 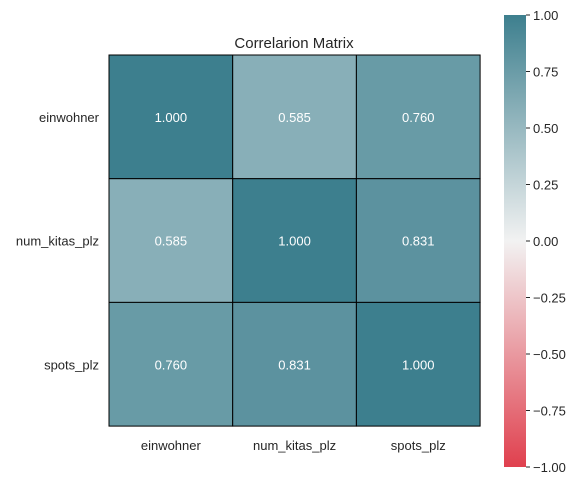 I want to click on colorbar-tick-label: 0.75, so click(x=545, y=72).